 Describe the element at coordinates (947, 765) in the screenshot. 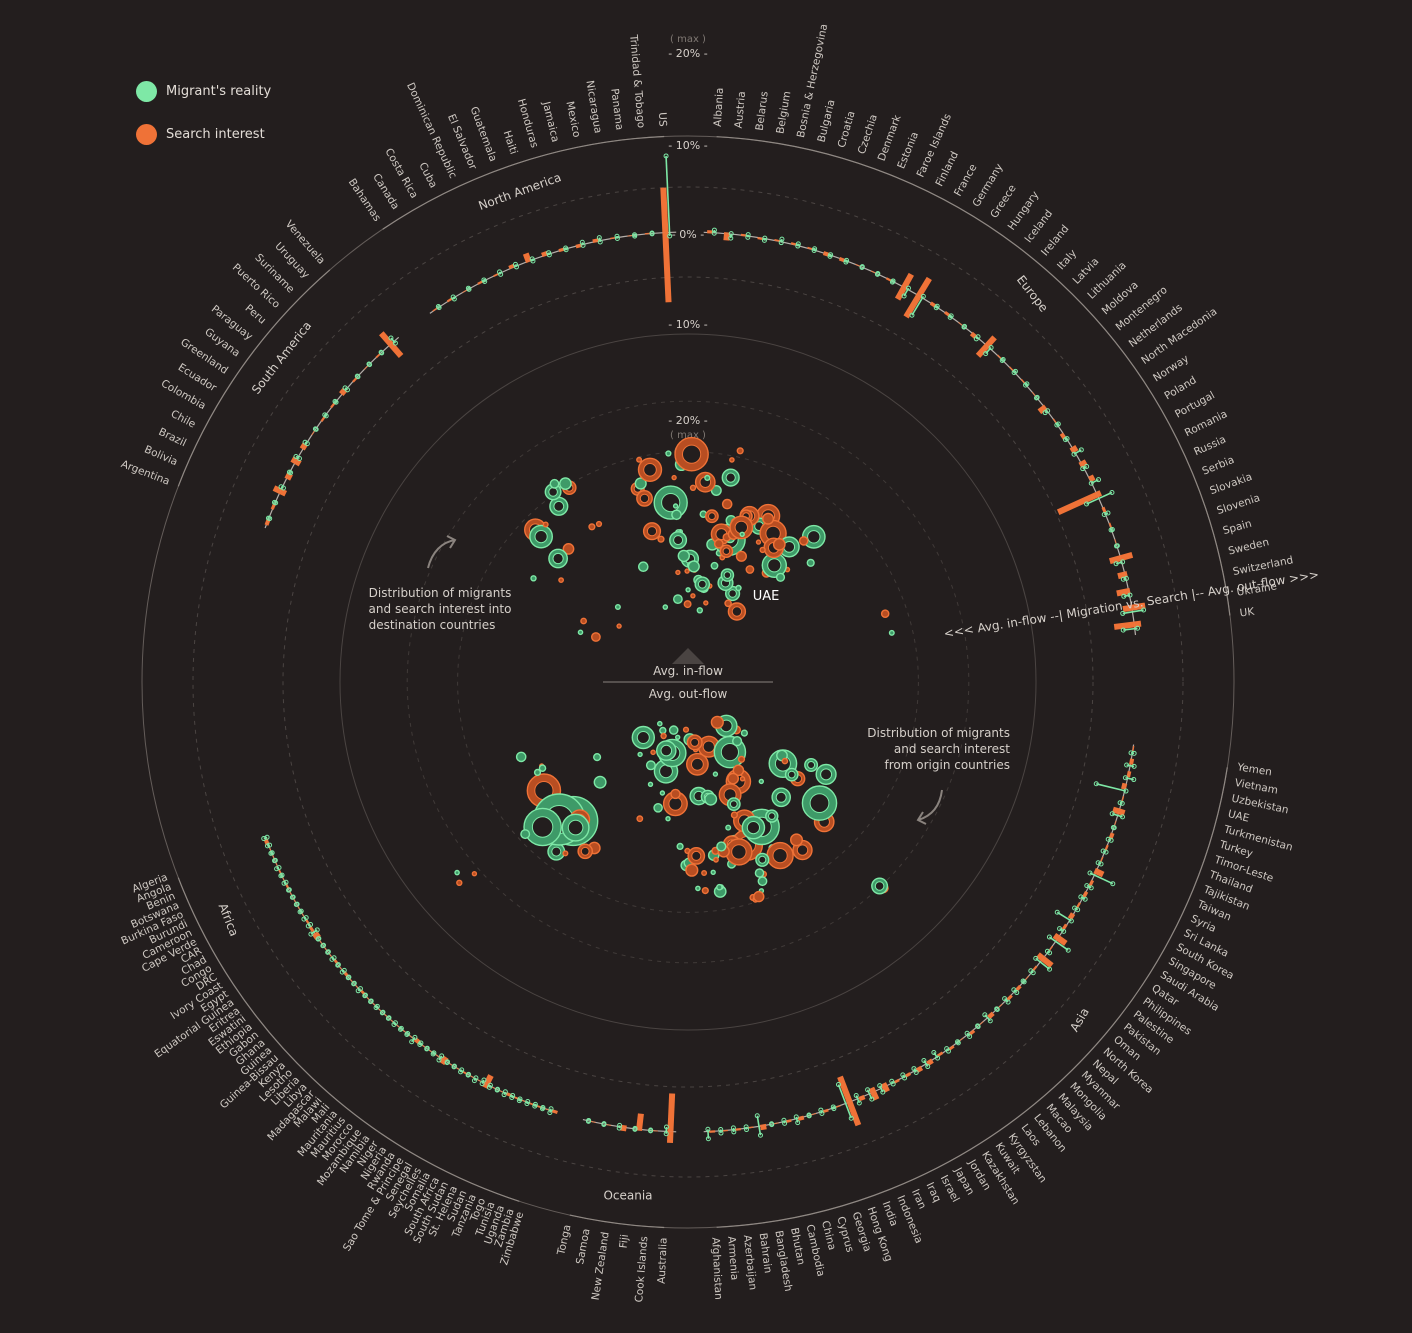

I see `origin-note-line-3: from origin countries` at that location.